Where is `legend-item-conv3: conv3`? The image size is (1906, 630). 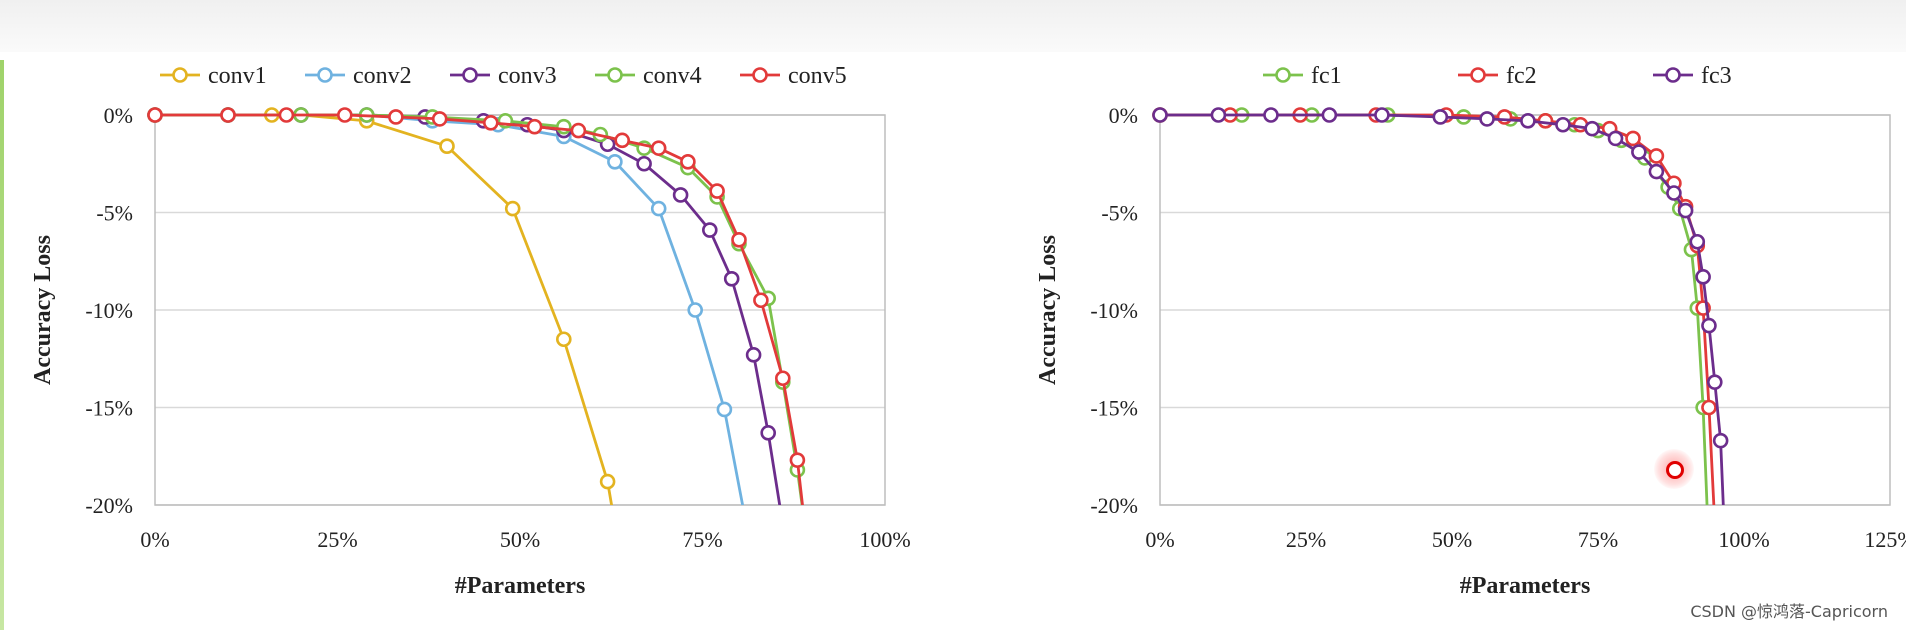
legend-item-conv3: conv3 is located at coordinates (503, 76).